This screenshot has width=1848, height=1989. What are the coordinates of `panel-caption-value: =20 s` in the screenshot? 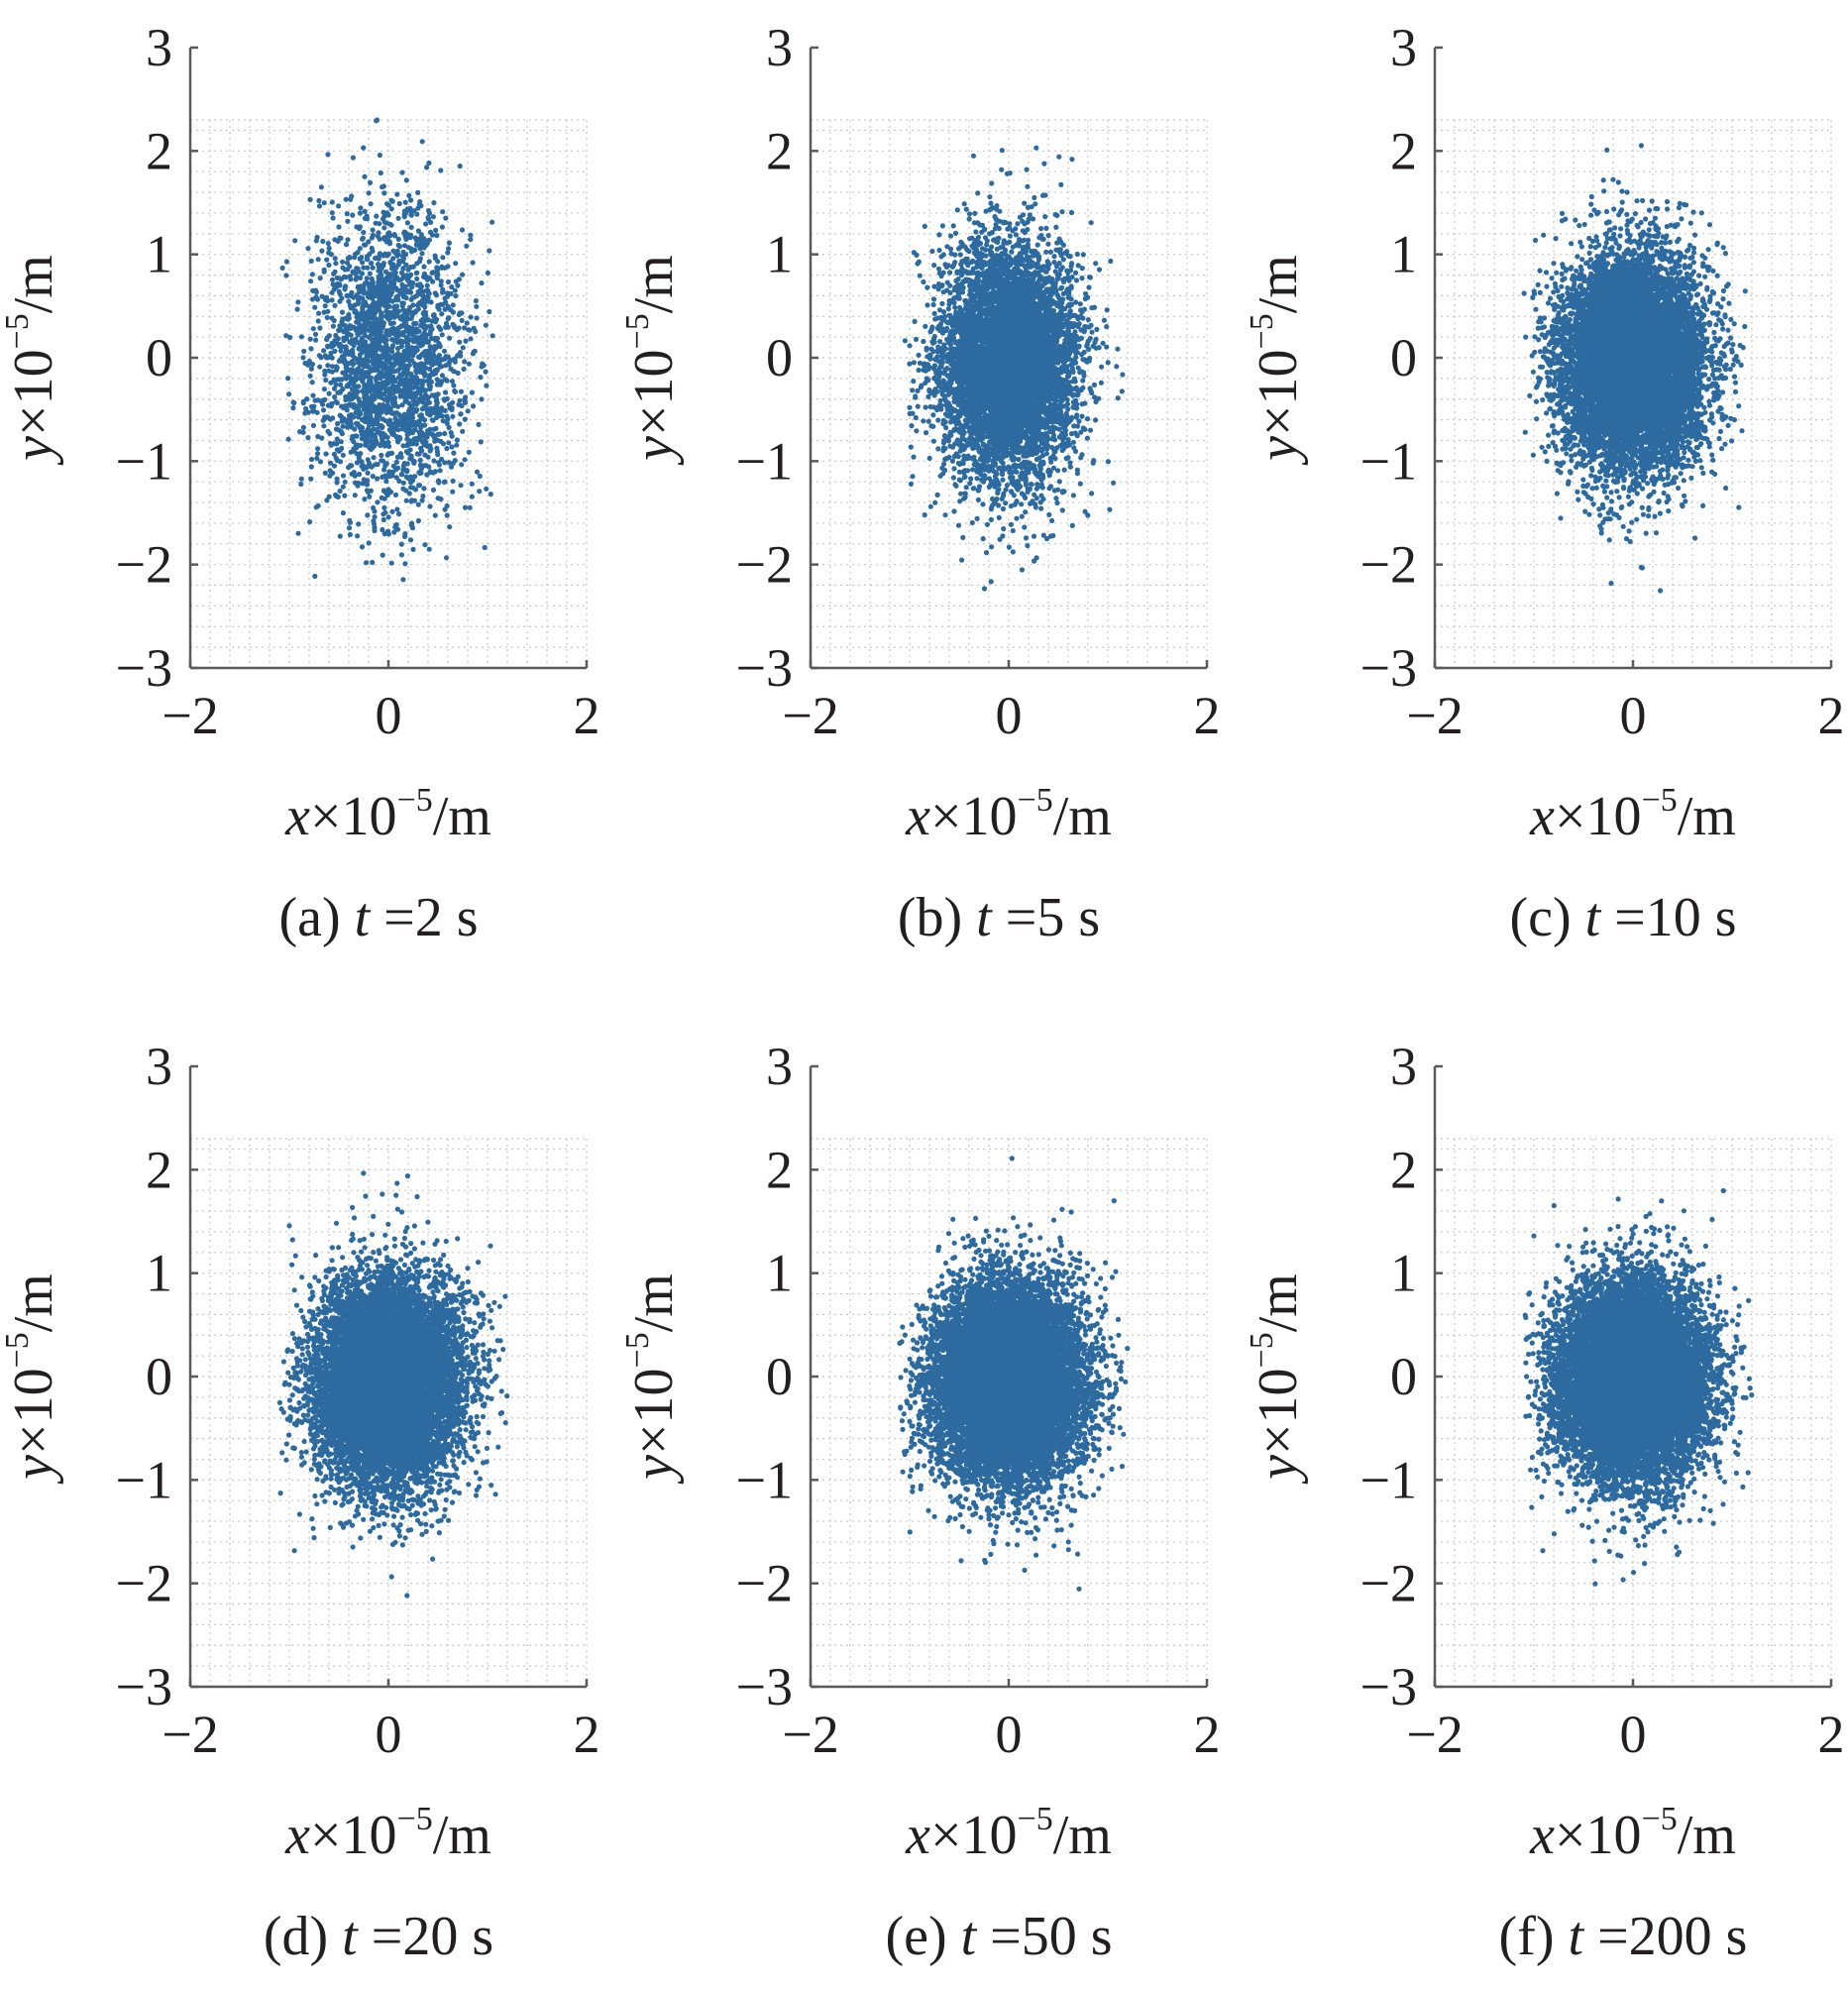 It's located at (426, 1936).